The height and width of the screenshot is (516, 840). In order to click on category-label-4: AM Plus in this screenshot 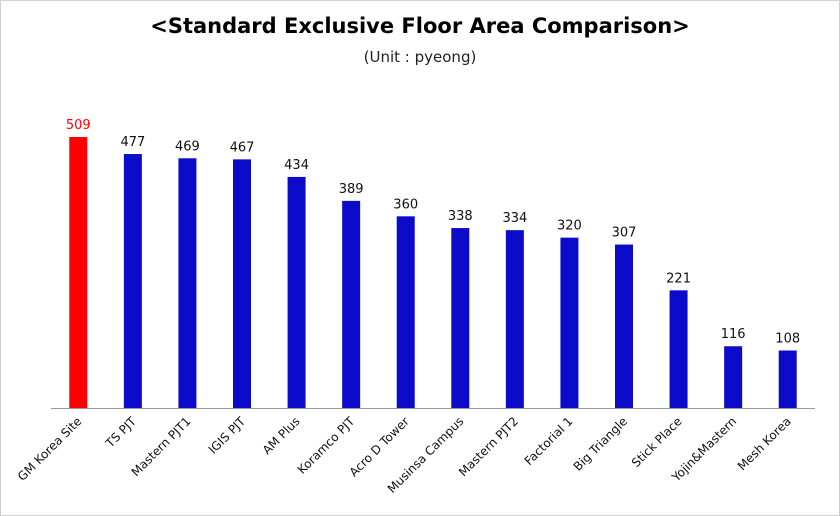, I will do `click(281, 435)`.